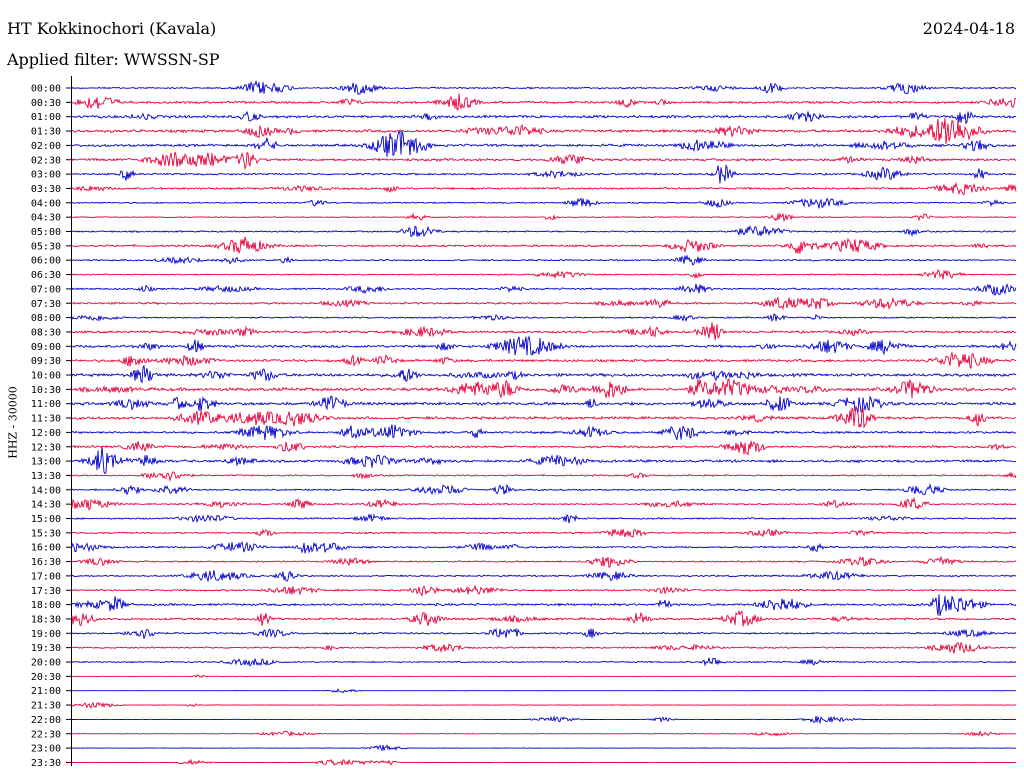 Image resolution: width=1024 pixels, height=780 pixels. What do you see at coordinates (46, 591) in the screenshot?
I see `time-label: 17:30` at bounding box center [46, 591].